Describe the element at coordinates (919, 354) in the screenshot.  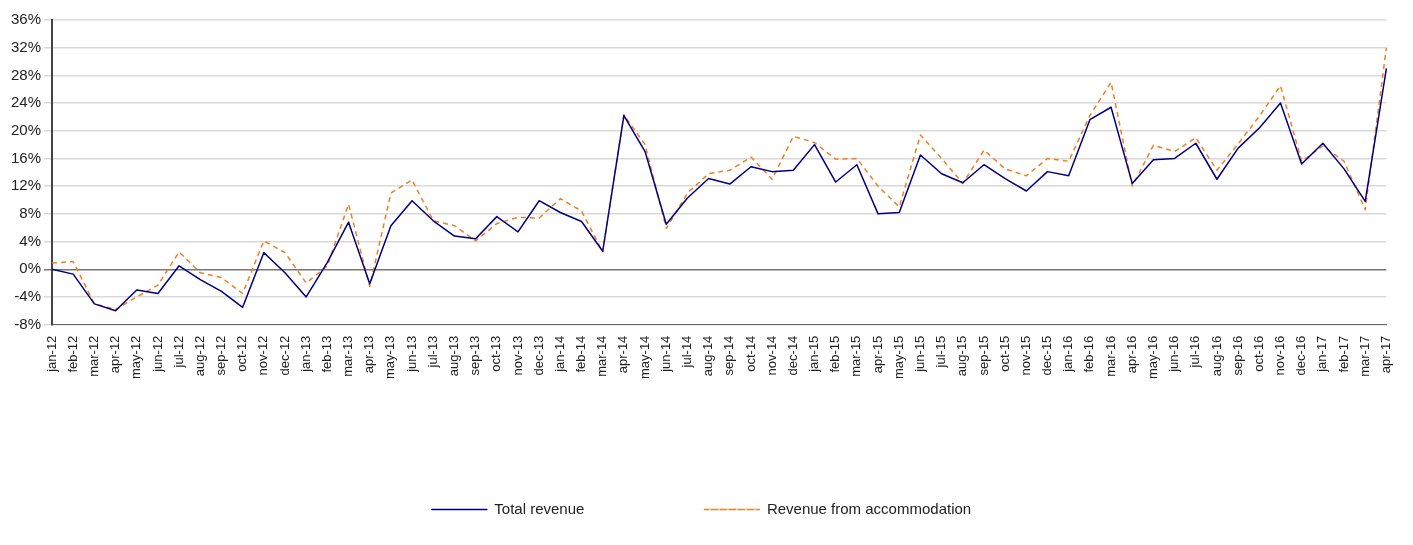
I see `x-tick-label: jun-15` at that location.